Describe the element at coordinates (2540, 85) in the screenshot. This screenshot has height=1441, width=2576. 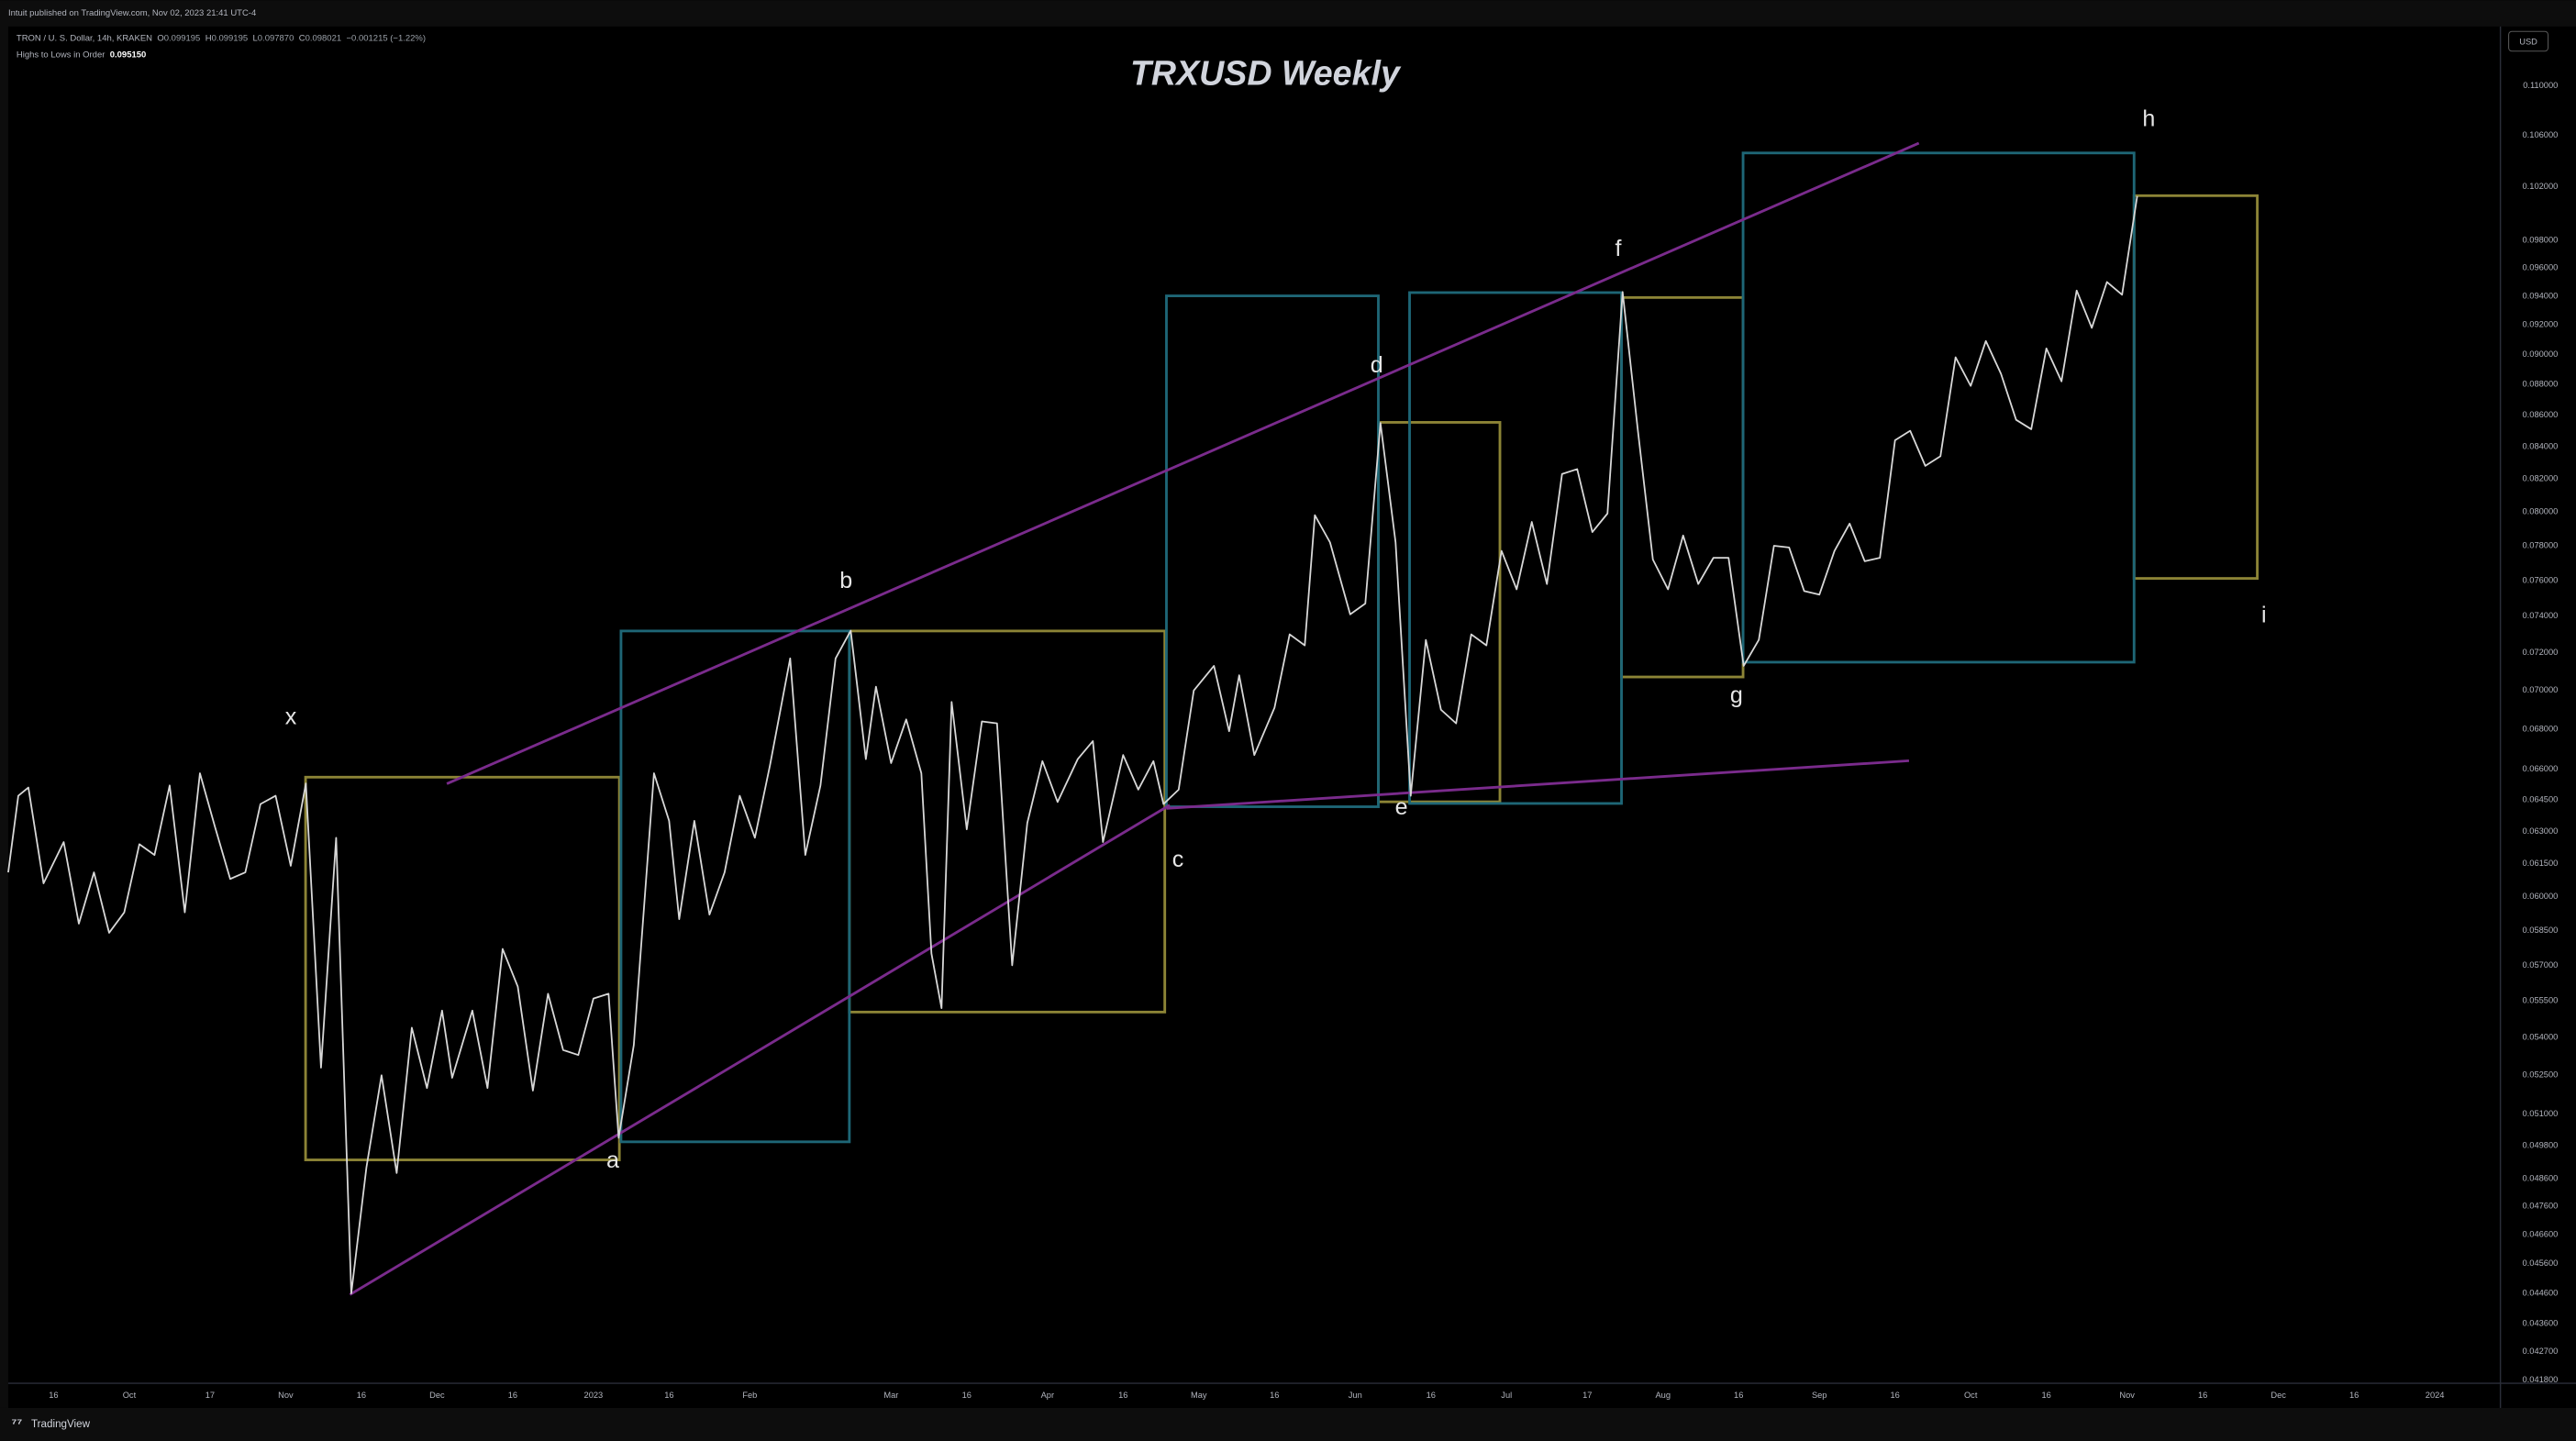
I see `y-tick-label: 0.110000` at that location.